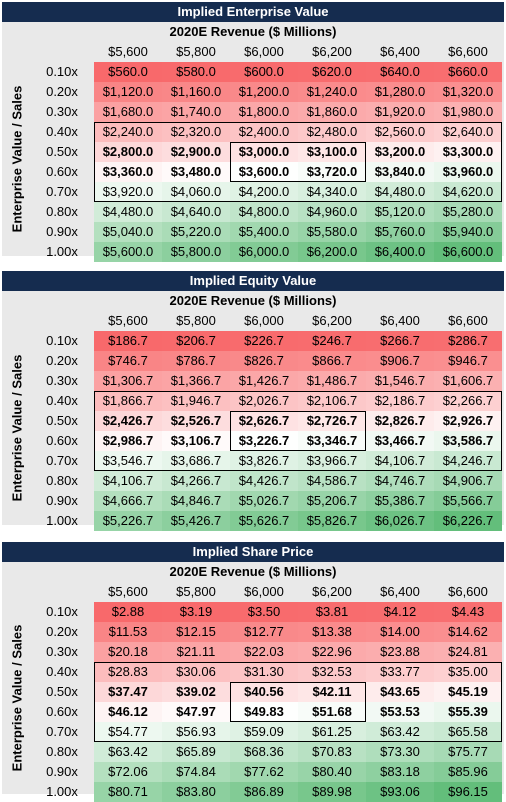 This screenshot has width=506, height=802. I want to click on table-cell: $65.58, so click(468, 732).